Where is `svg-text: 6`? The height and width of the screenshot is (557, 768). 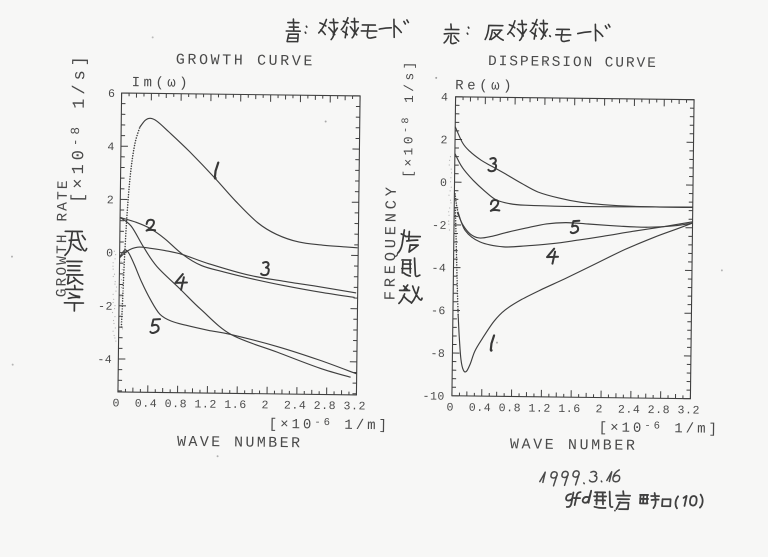 svg-text: 6 is located at coordinates (112, 94).